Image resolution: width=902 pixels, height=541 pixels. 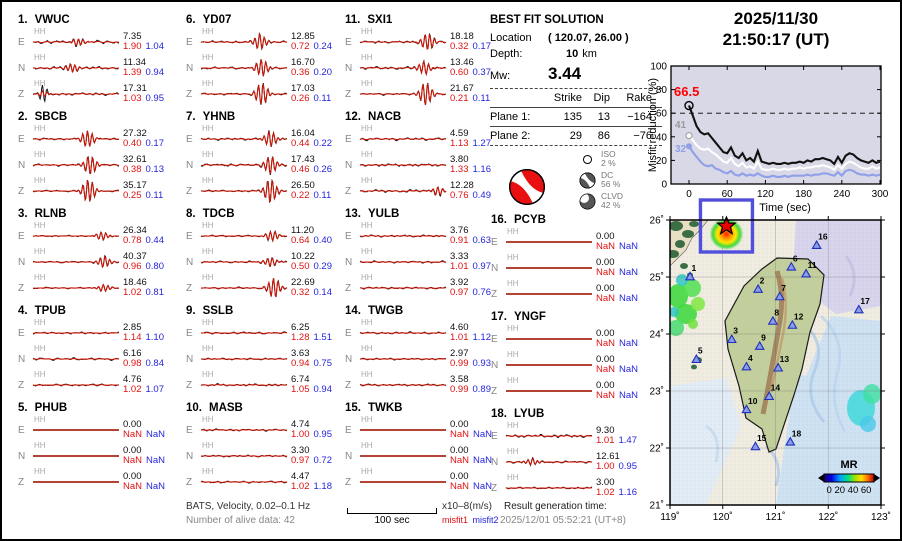 I want to click on location-label: Location, so click(x=511, y=38).